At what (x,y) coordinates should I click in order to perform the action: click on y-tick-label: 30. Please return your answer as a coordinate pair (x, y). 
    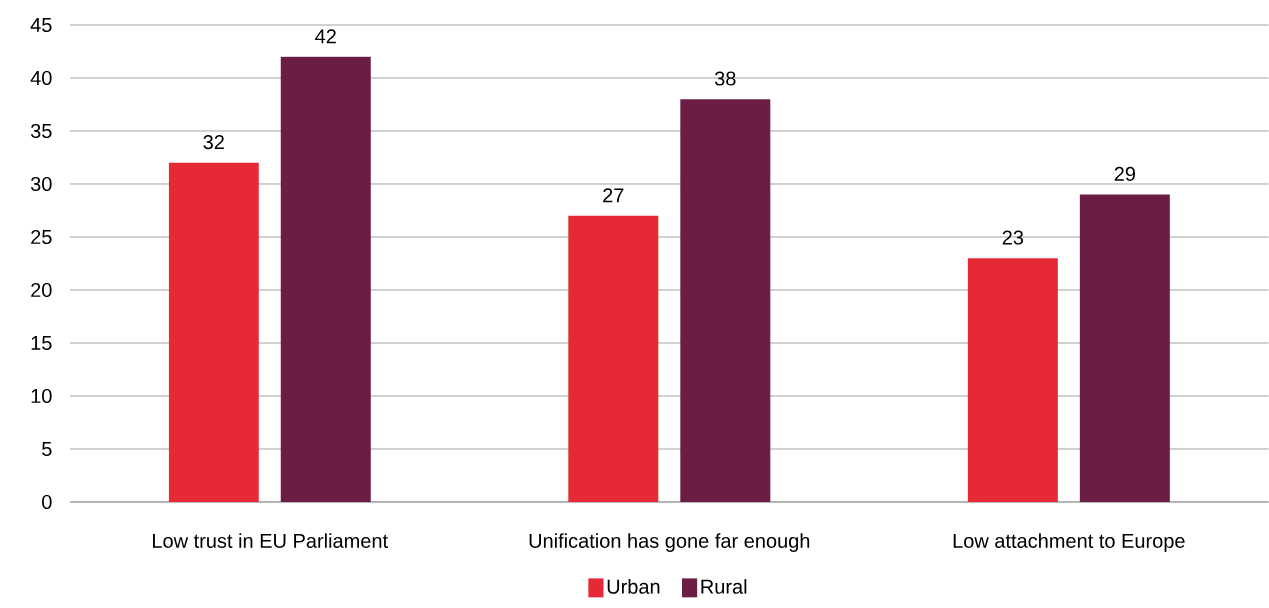
    Looking at the image, I should click on (41, 184).